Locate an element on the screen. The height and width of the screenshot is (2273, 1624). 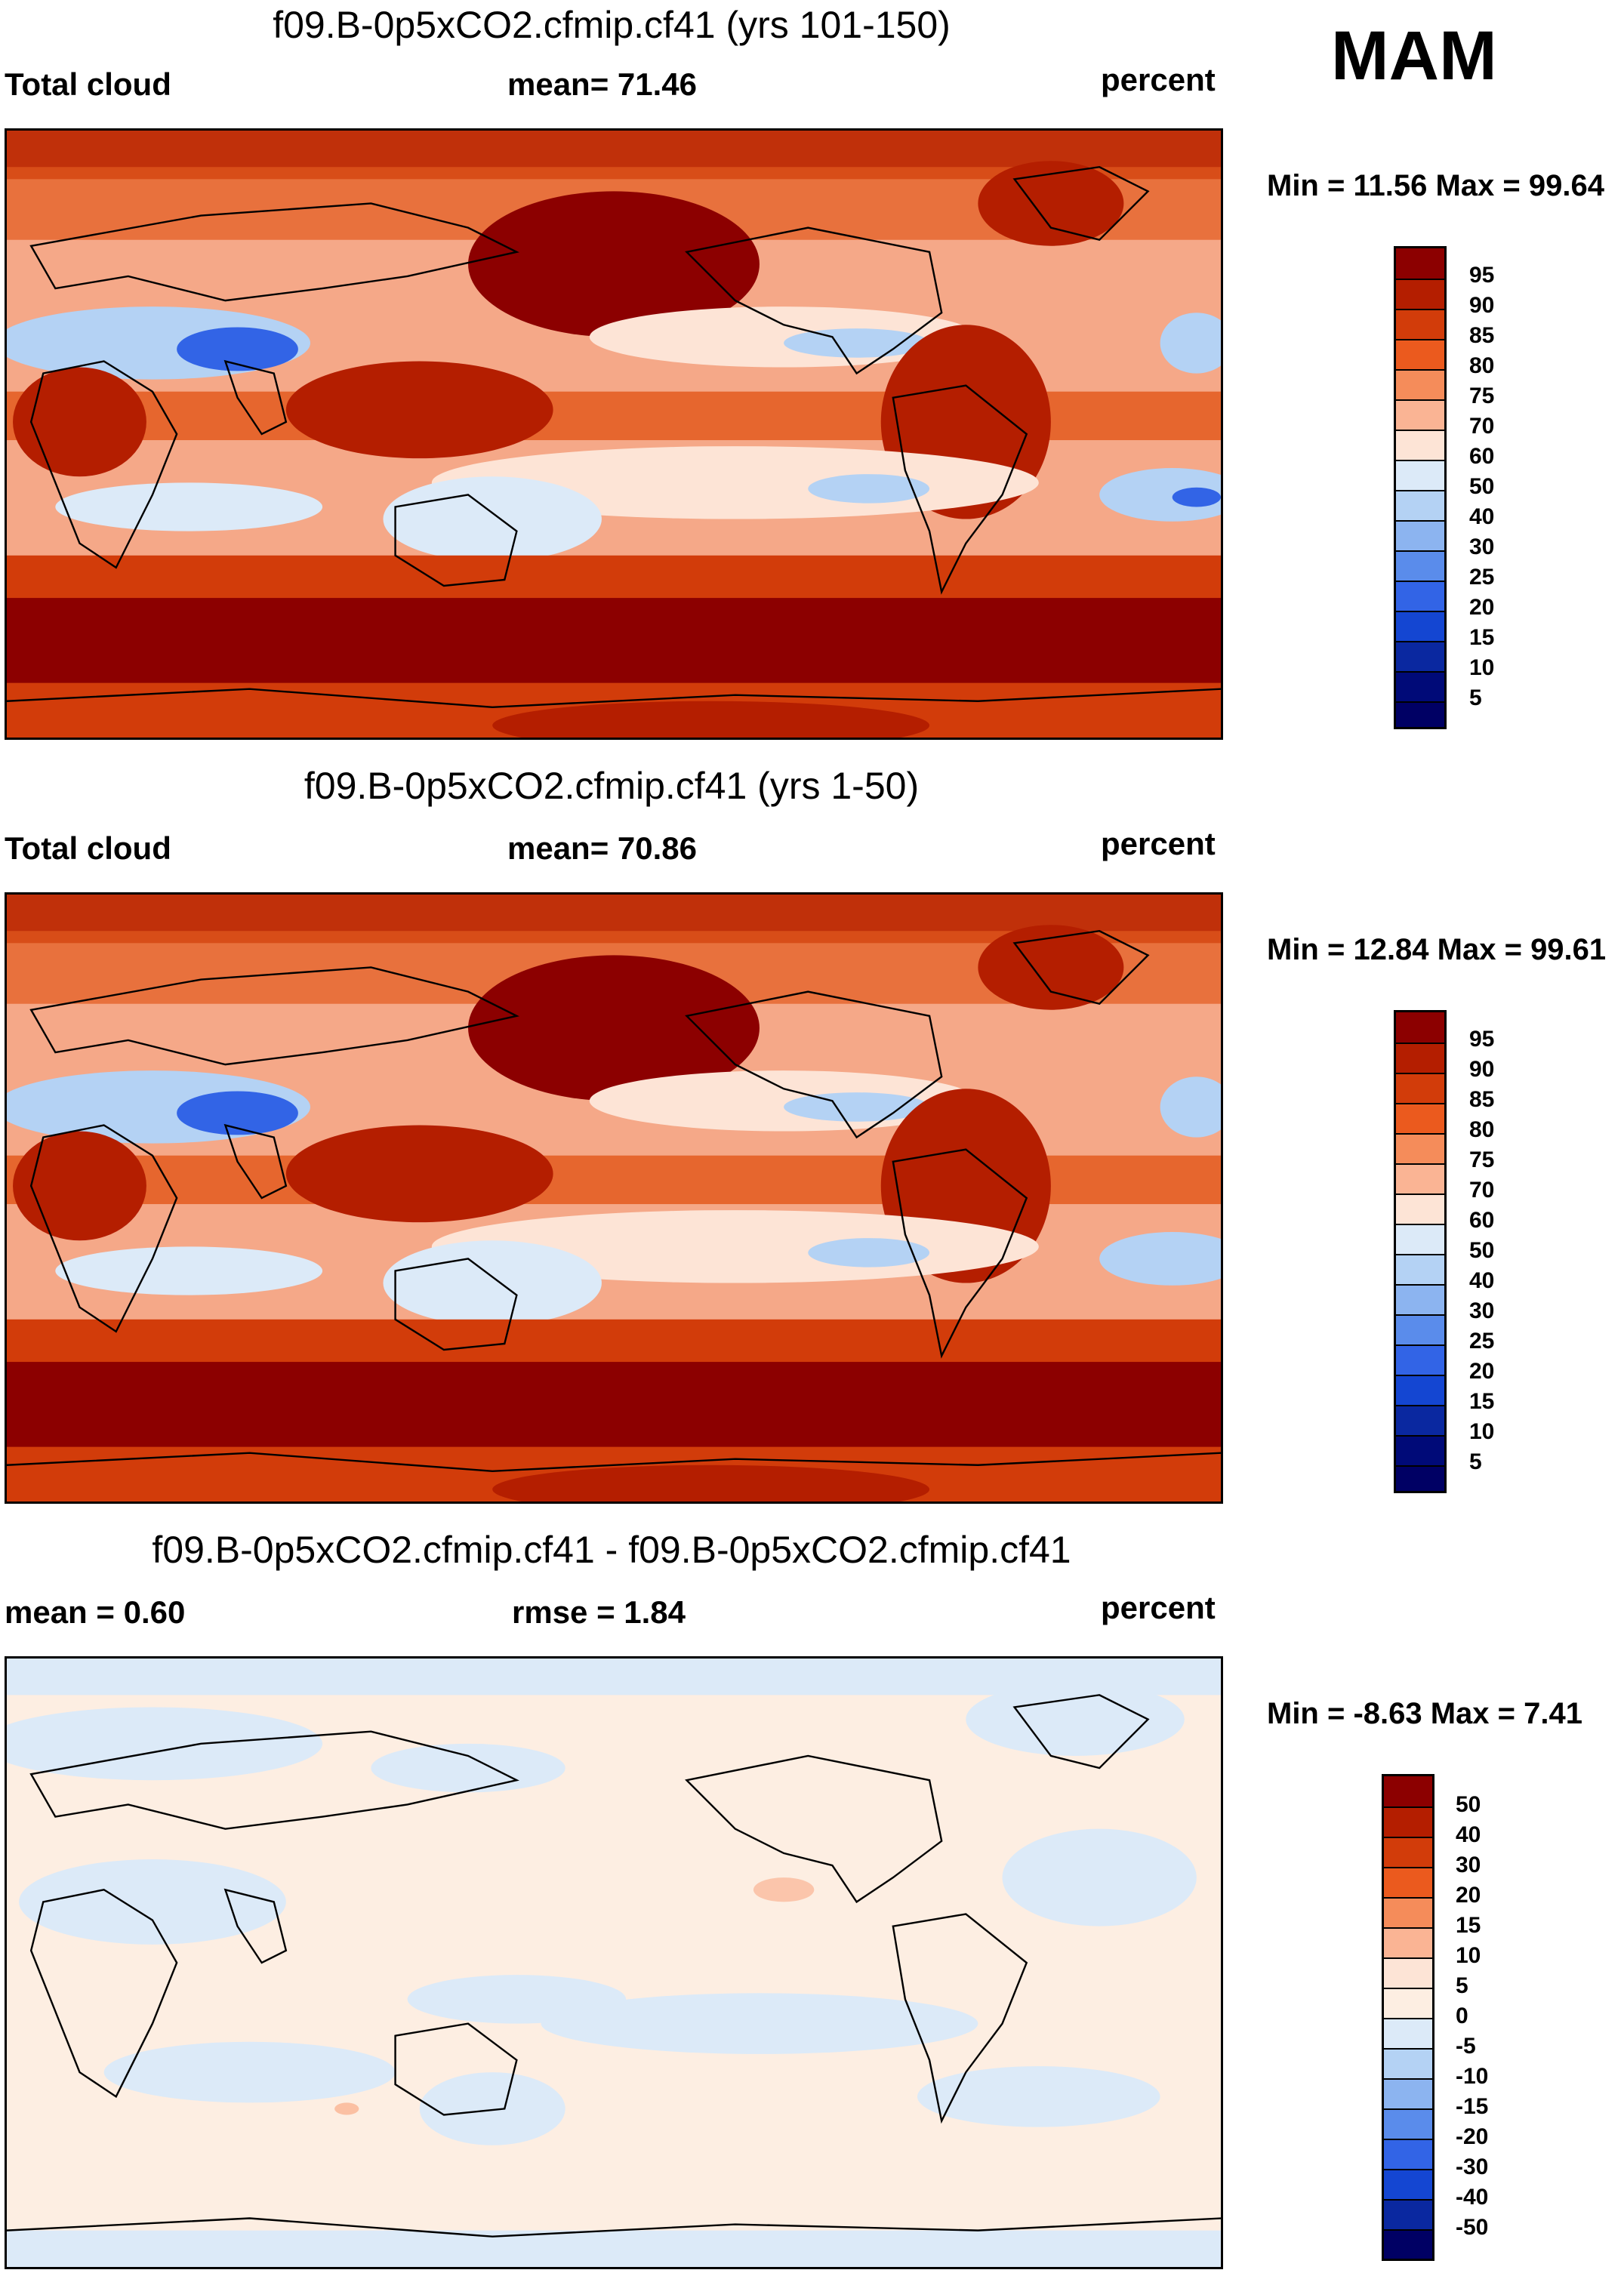
panel3-tick: -50 is located at coordinates (1473, 2227).